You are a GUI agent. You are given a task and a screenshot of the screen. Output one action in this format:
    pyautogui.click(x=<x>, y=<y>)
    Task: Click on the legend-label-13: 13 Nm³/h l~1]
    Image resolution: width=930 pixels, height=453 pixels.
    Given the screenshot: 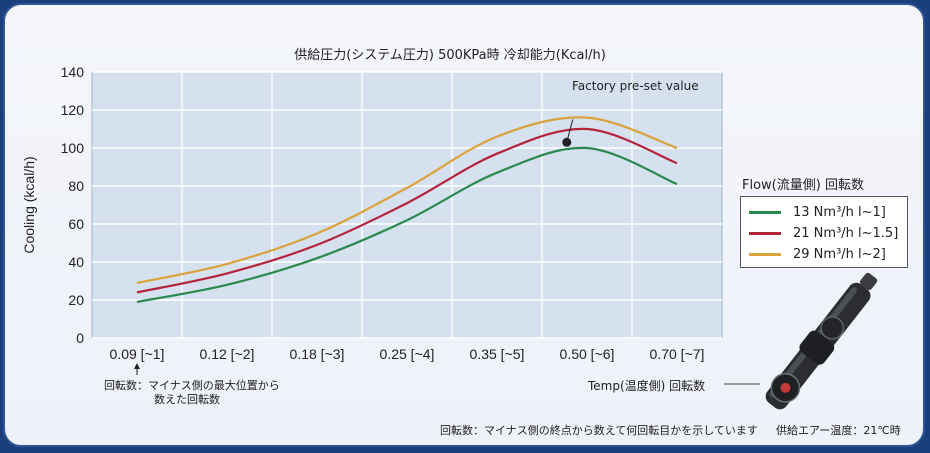 What is the action you would take?
    pyautogui.click(x=839, y=212)
    